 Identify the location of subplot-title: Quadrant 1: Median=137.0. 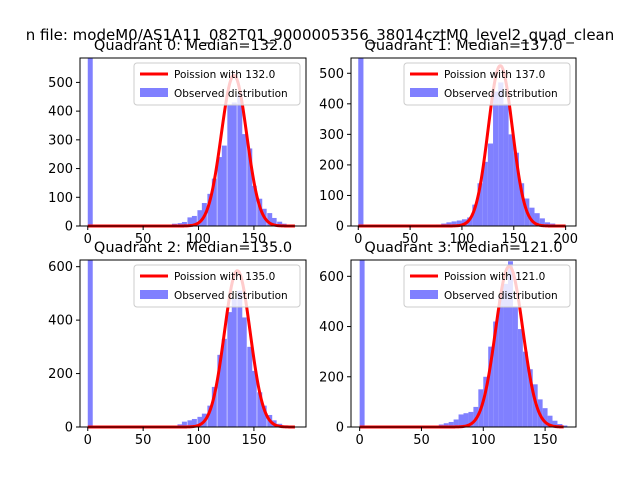
(463, 46).